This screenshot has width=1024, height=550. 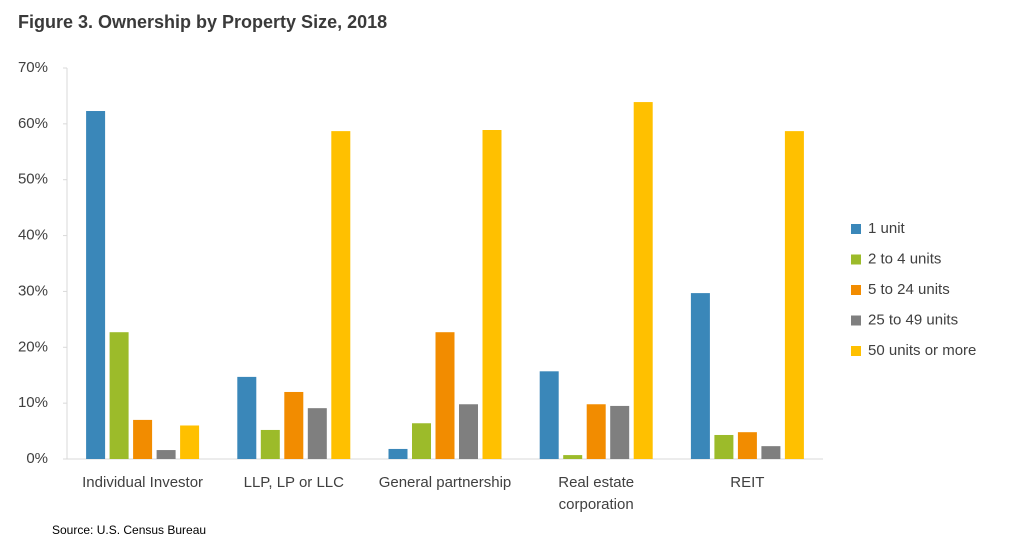 I want to click on x-tick-label: LLP, LP or LLC, so click(x=293, y=482).